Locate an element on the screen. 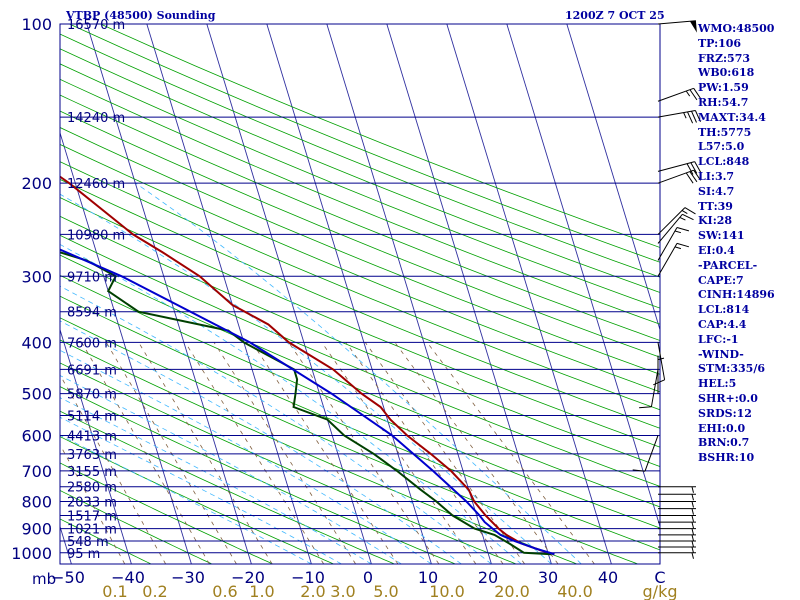  height-label: 12460 m is located at coordinates (96, 184).